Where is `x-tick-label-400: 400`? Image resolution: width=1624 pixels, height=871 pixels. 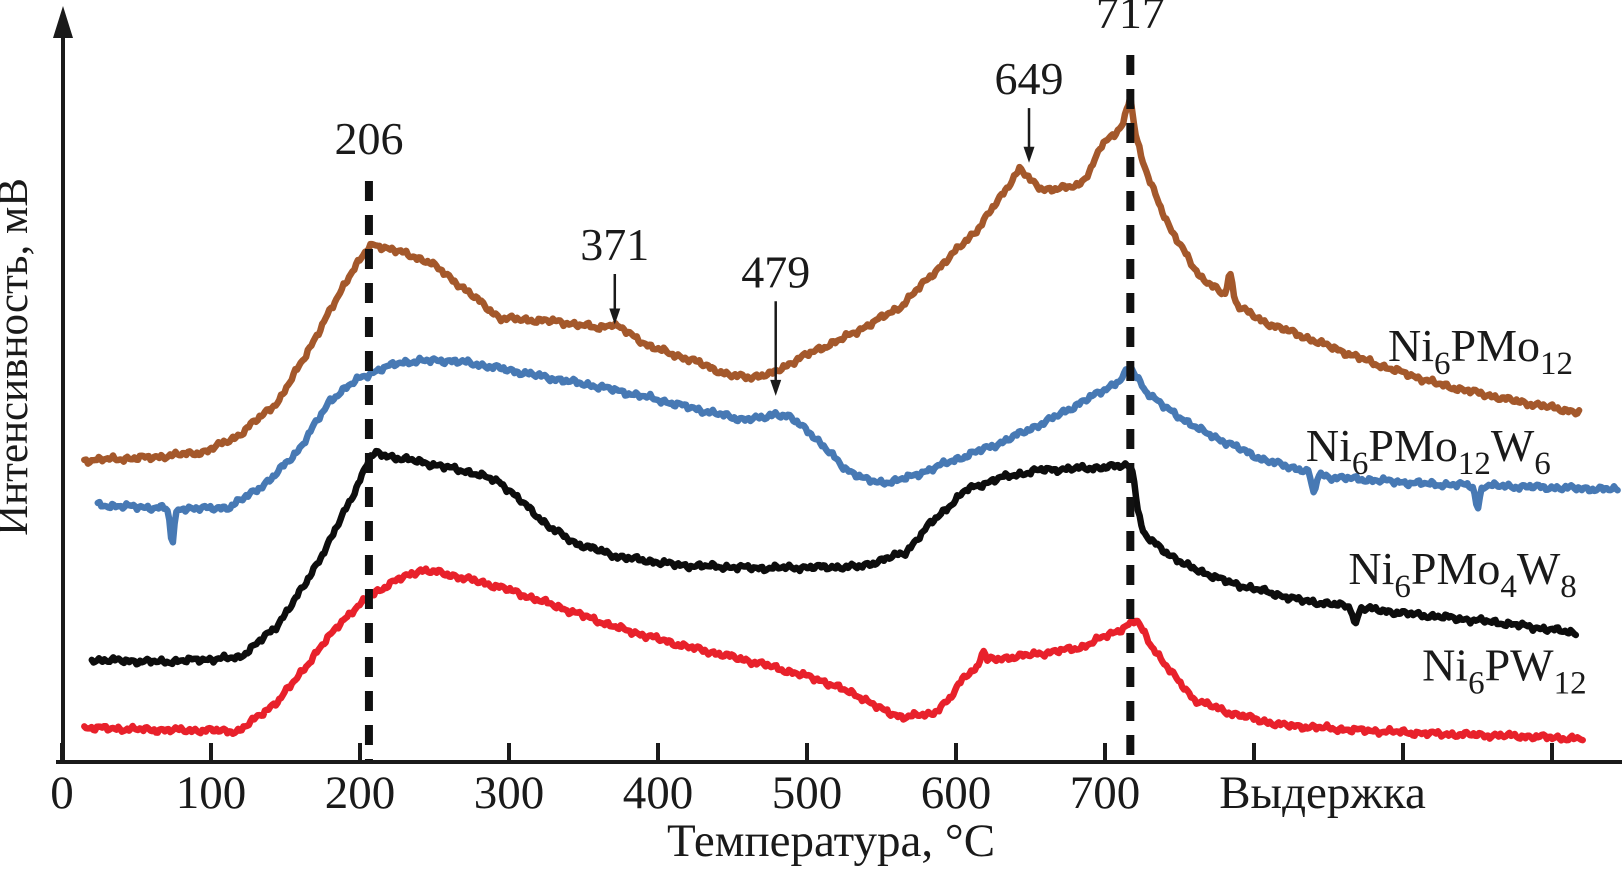
x-tick-label-400: 400 is located at coordinates (658, 793).